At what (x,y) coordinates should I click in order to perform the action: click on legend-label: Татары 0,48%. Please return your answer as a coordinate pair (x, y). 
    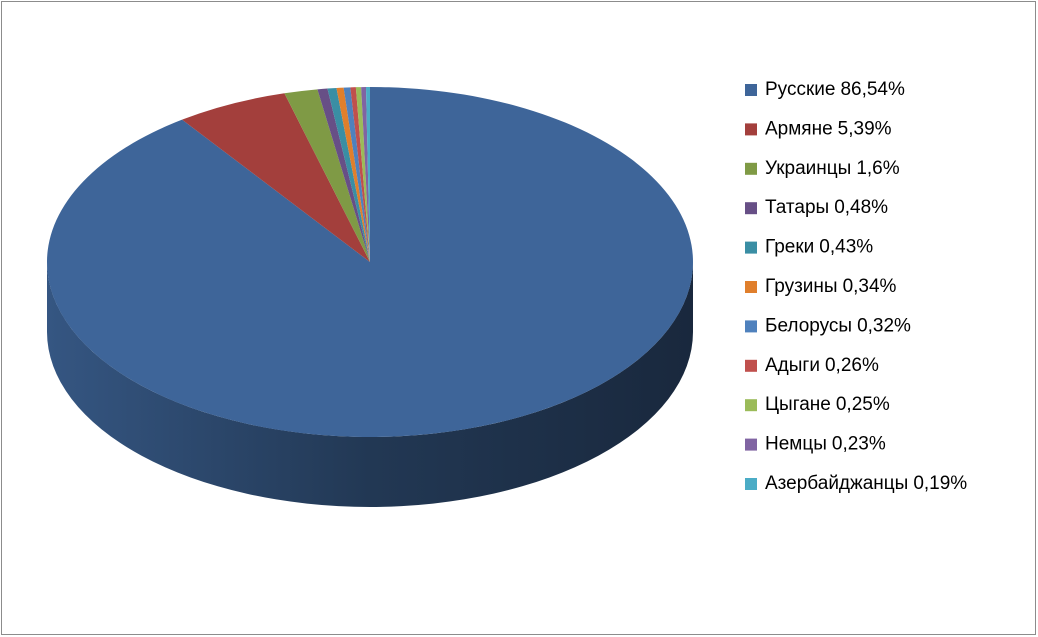
    Looking at the image, I should click on (826, 207).